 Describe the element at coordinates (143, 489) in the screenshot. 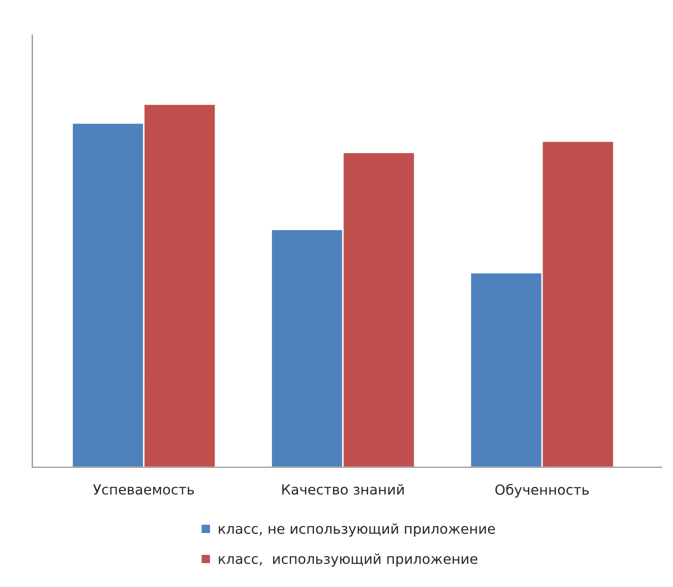

I see `x-tick-label: Успеваемость` at that location.